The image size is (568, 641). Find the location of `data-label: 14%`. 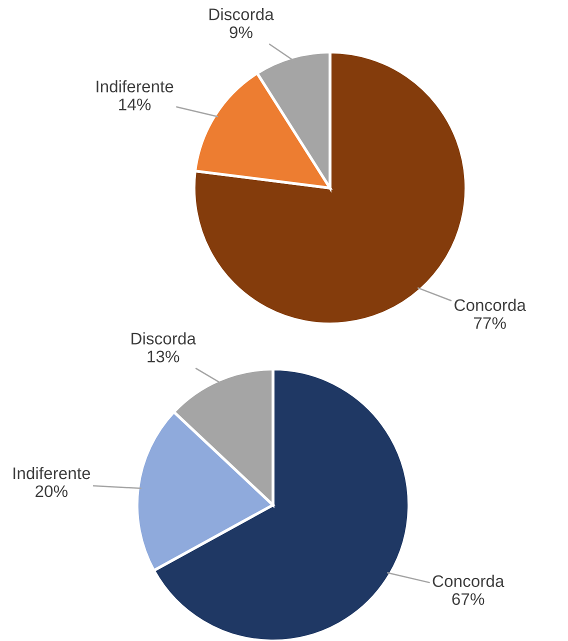

data-label: 14% is located at coordinates (135, 104).